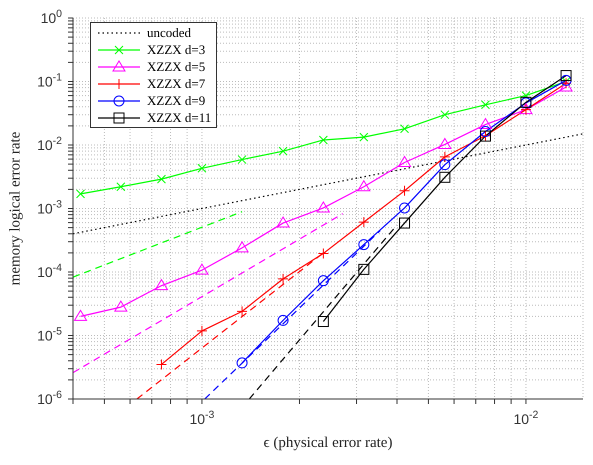 The height and width of the screenshot is (465, 593). Describe the element at coordinates (49, 144) in the screenshot. I see `y-tick-label: 10$^{-2}$` at that location.